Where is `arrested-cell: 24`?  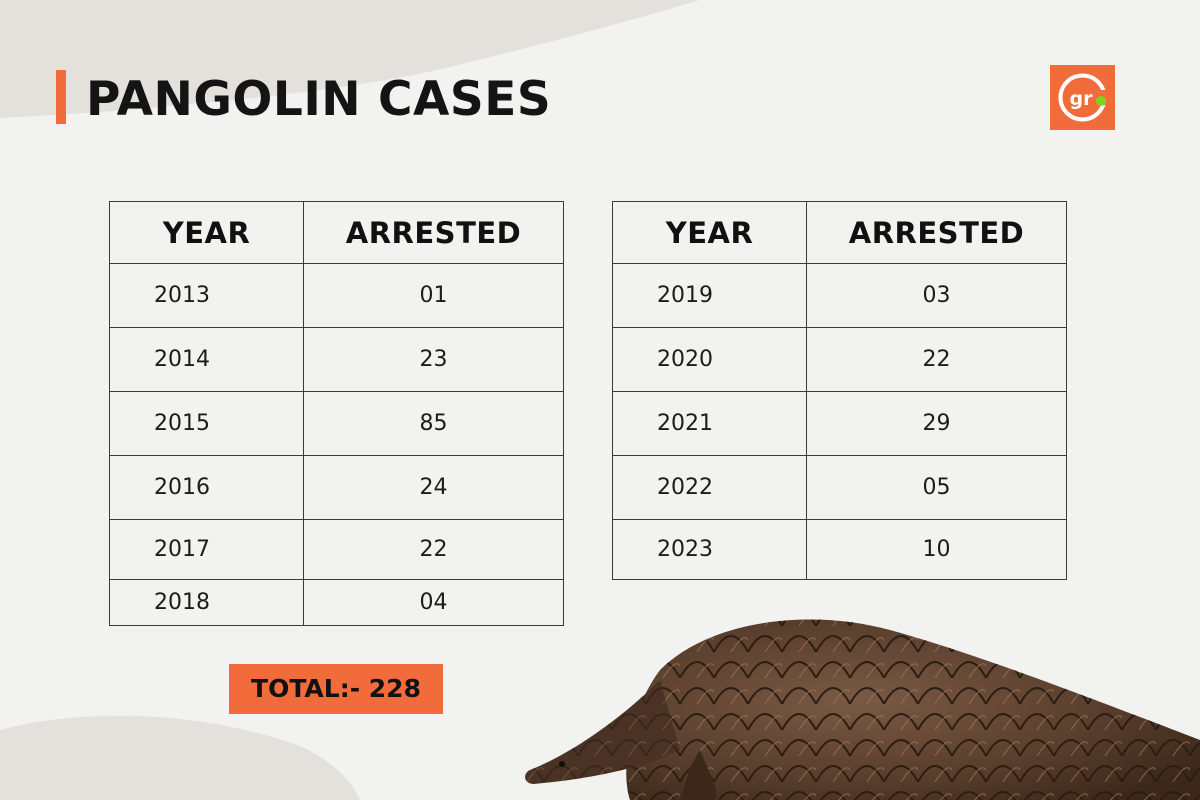 arrested-cell: 24 is located at coordinates (433, 487).